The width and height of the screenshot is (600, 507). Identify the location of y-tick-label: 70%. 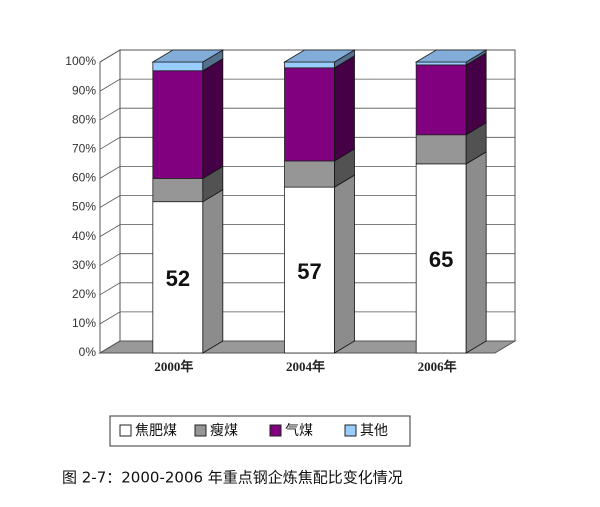
(84, 148).